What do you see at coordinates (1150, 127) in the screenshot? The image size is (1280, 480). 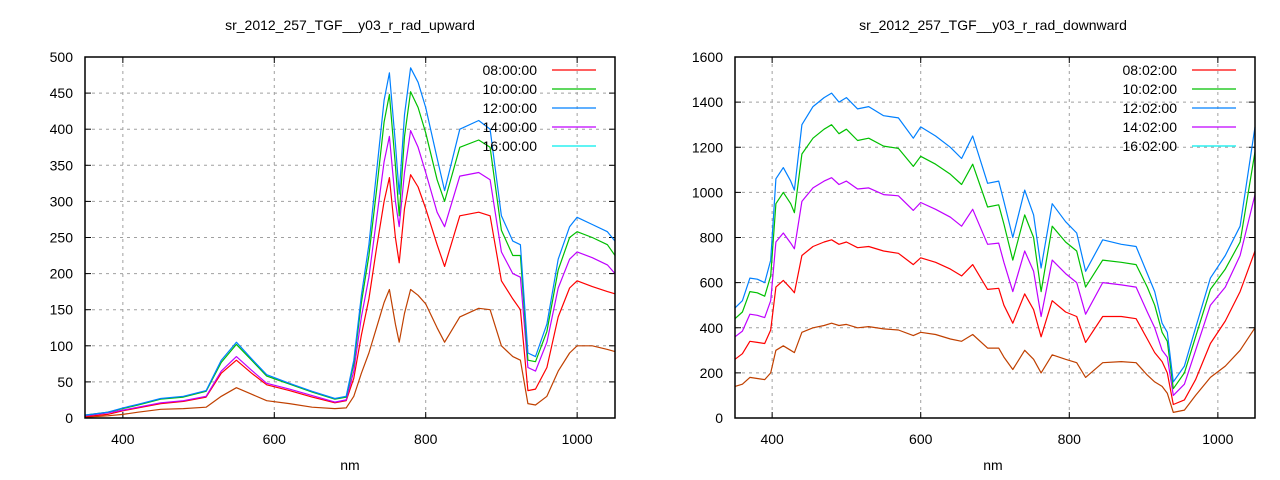 I see `legend-label: 14:02:00` at bounding box center [1150, 127].